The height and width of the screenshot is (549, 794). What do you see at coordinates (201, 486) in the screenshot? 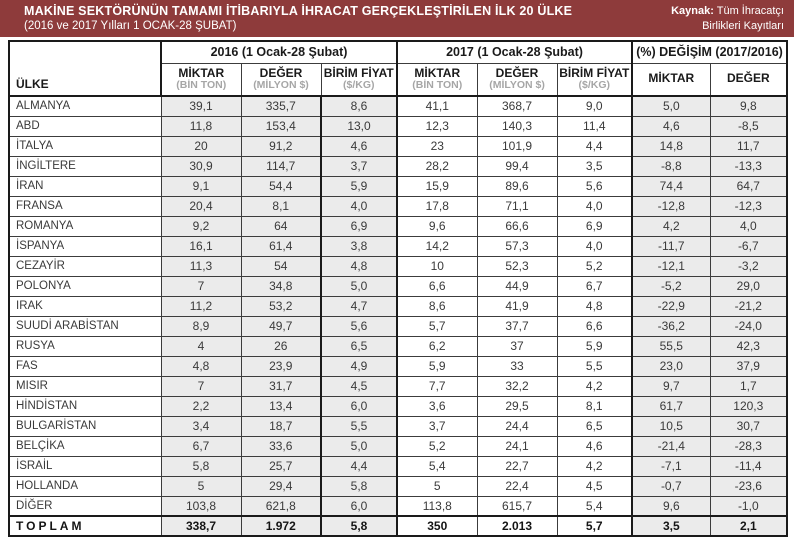
I see `cell-2016-miktar: 5` at bounding box center [201, 486].